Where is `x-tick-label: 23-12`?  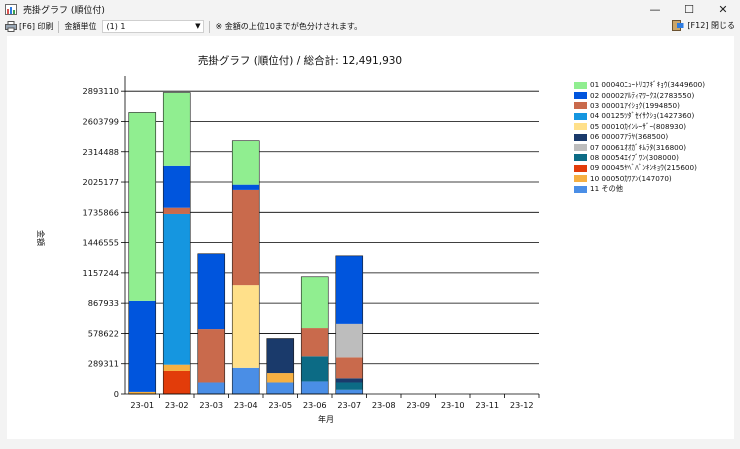
x-tick-label: 23-12 is located at coordinates (522, 405).